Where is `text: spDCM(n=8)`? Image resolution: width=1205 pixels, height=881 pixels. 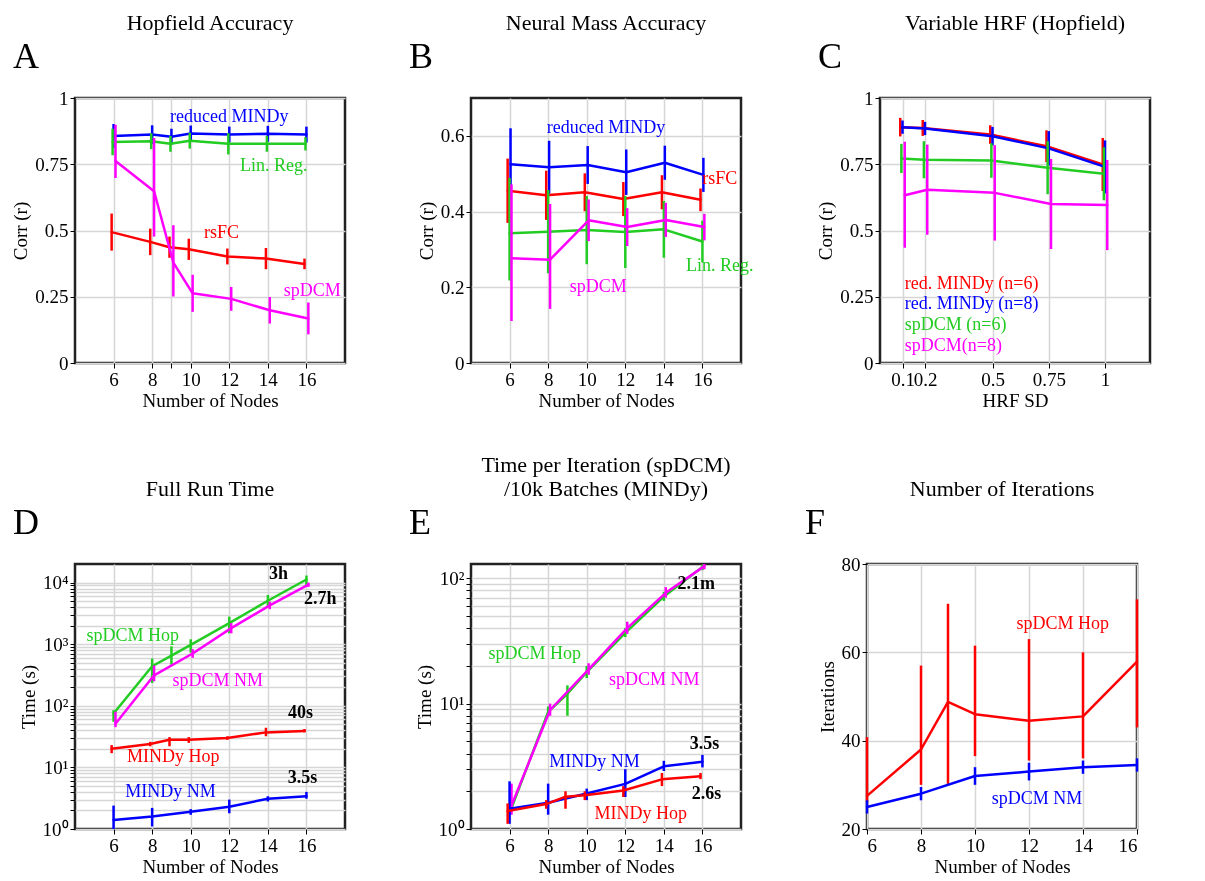
text: spDCM(n=8) is located at coordinates (953, 345).